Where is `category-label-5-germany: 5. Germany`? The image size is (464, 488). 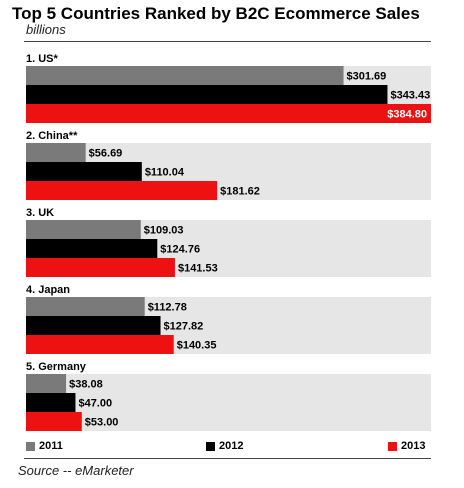 category-label-5-germany: 5. Germany is located at coordinates (56, 367).